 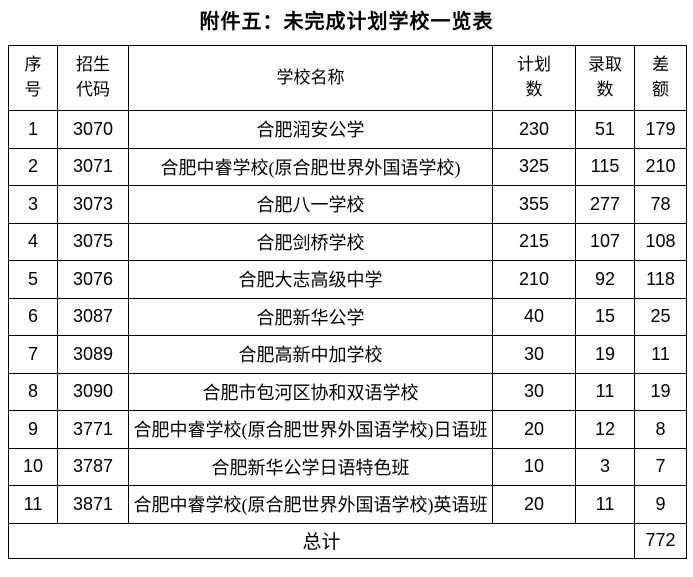 I want to click on cell-serial-number: 4, so click(x=33, y=241).